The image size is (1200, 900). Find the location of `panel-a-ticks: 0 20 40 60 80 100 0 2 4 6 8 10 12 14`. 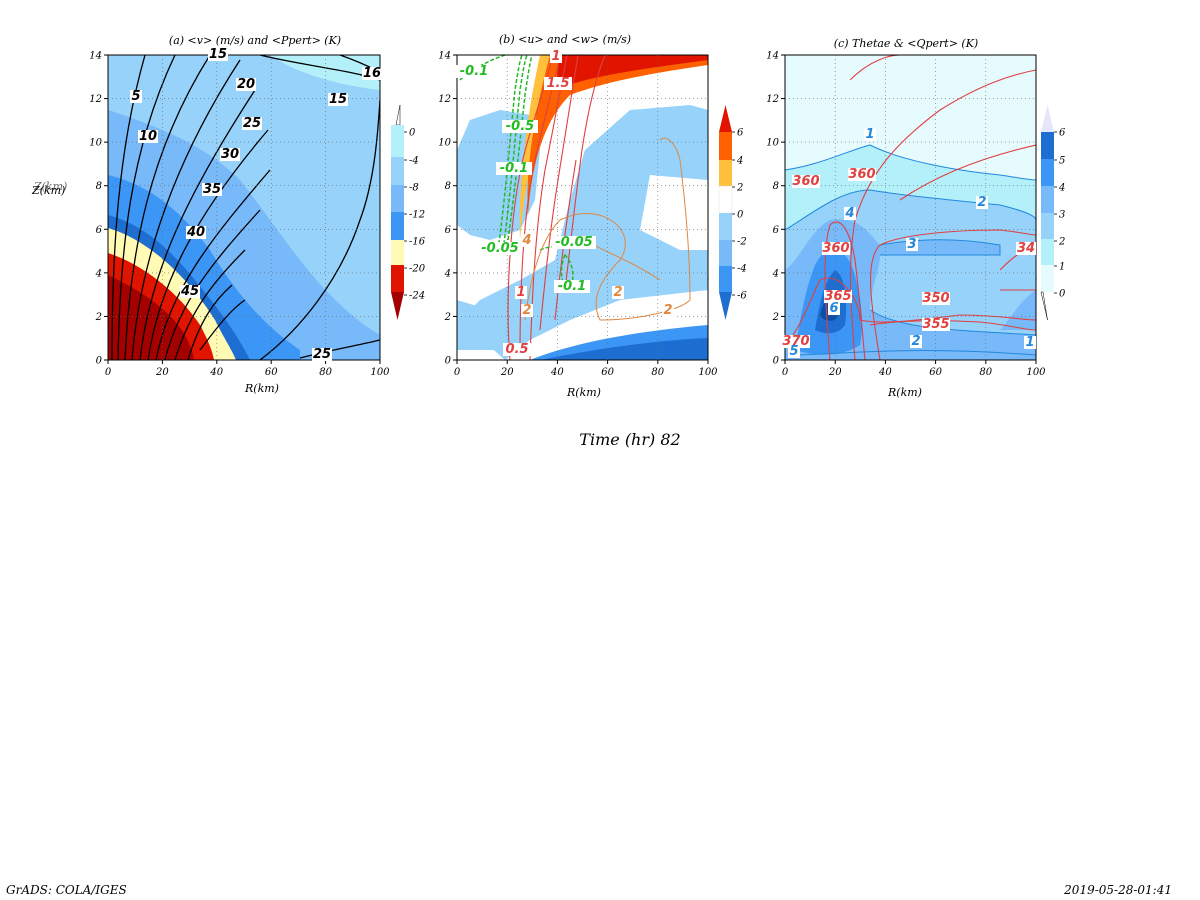

panel-a-ticks: 0 20 40 60 80 100 0 2 4 6 8 10 12 14 is located at coordinates (239, 215).